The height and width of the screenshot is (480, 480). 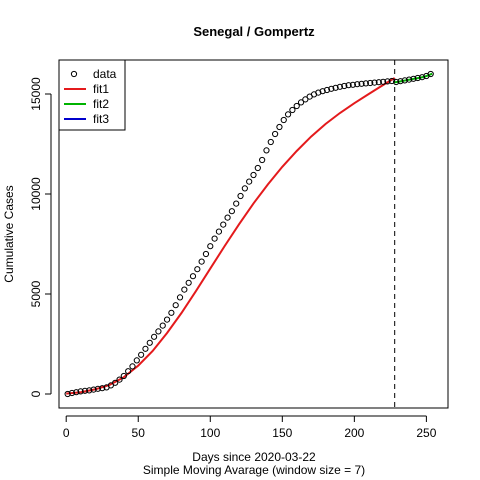 I want to click on y-tick-label: 10000, so click(x=36, y=194).